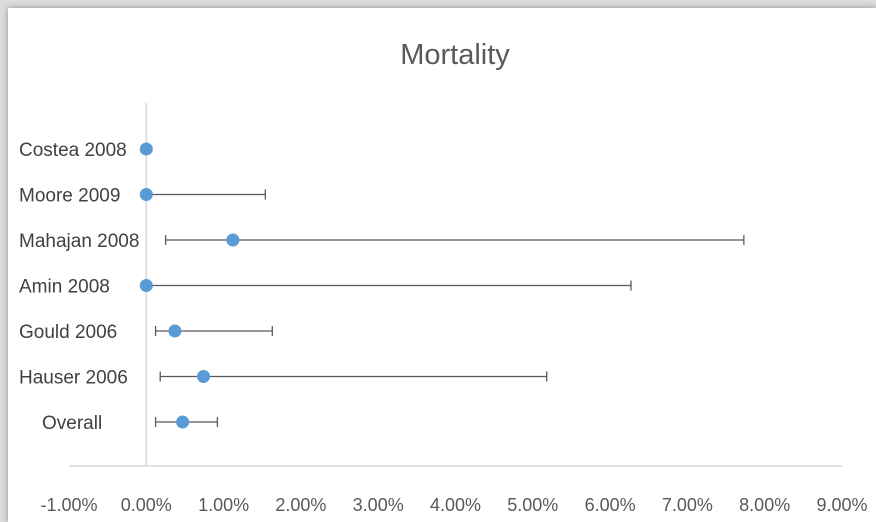 This screenshot has height=522, width=876. I want to click on x-tick-label: 4.00%, so click(455, 505).